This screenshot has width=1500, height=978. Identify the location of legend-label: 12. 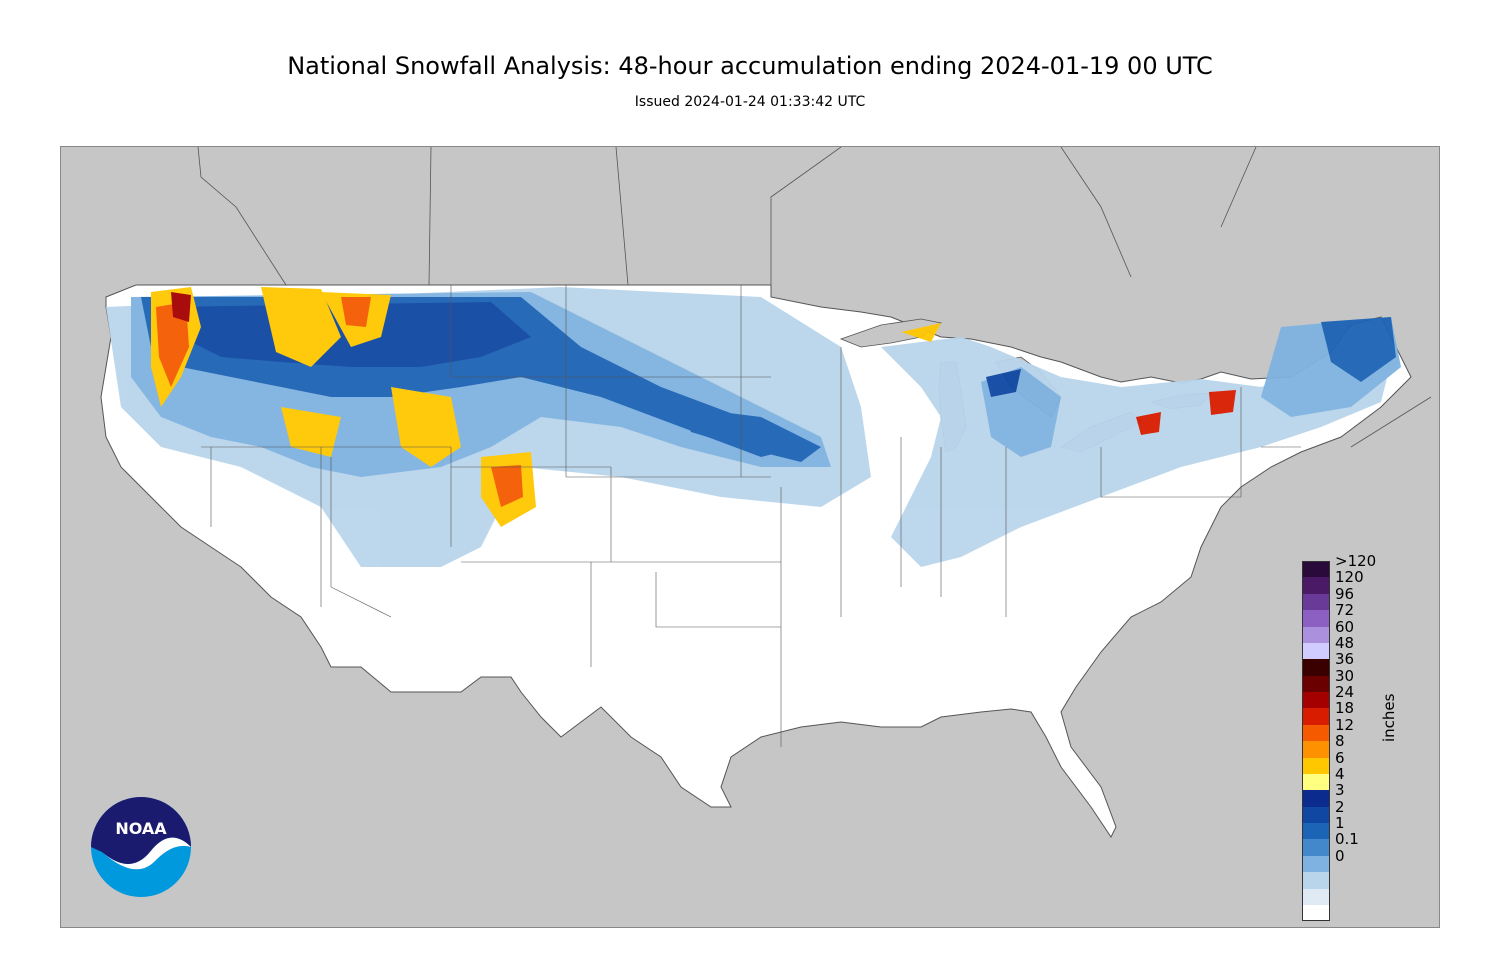
(1345, 724).